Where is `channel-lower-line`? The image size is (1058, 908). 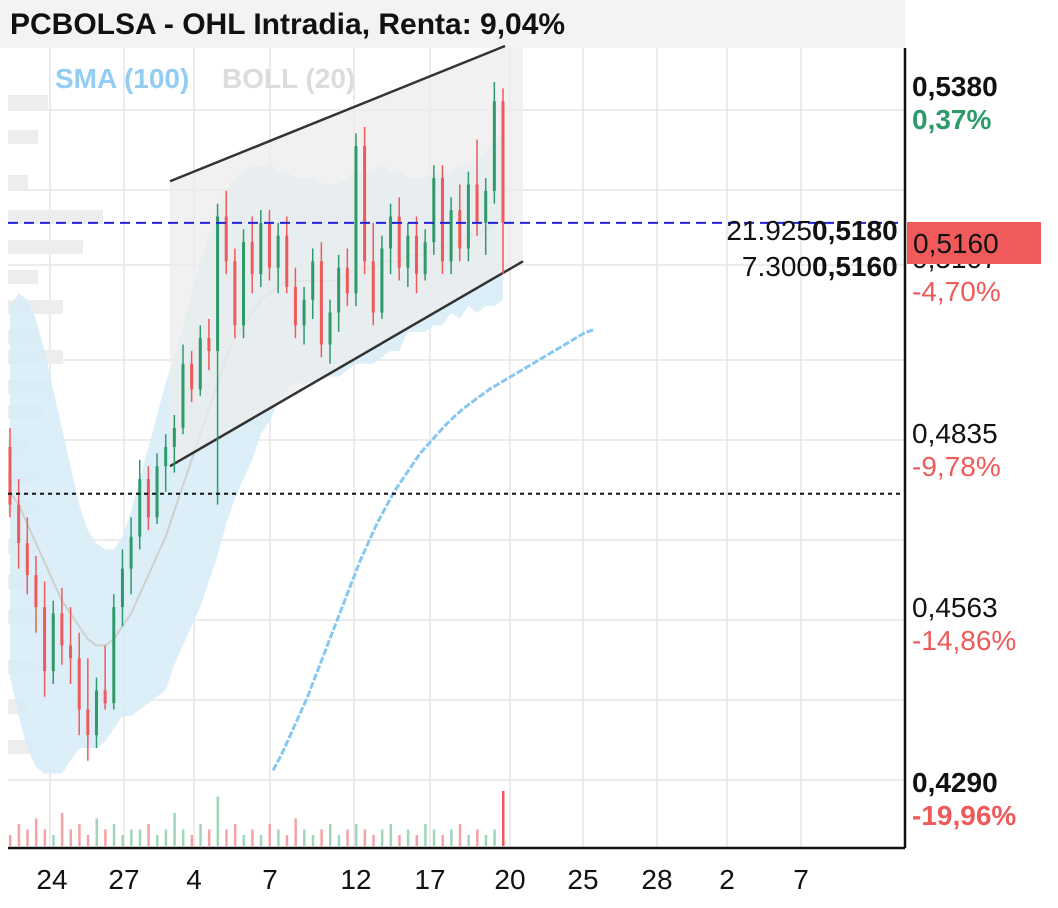 channel-lower-line is located at coordinates (346, 364).